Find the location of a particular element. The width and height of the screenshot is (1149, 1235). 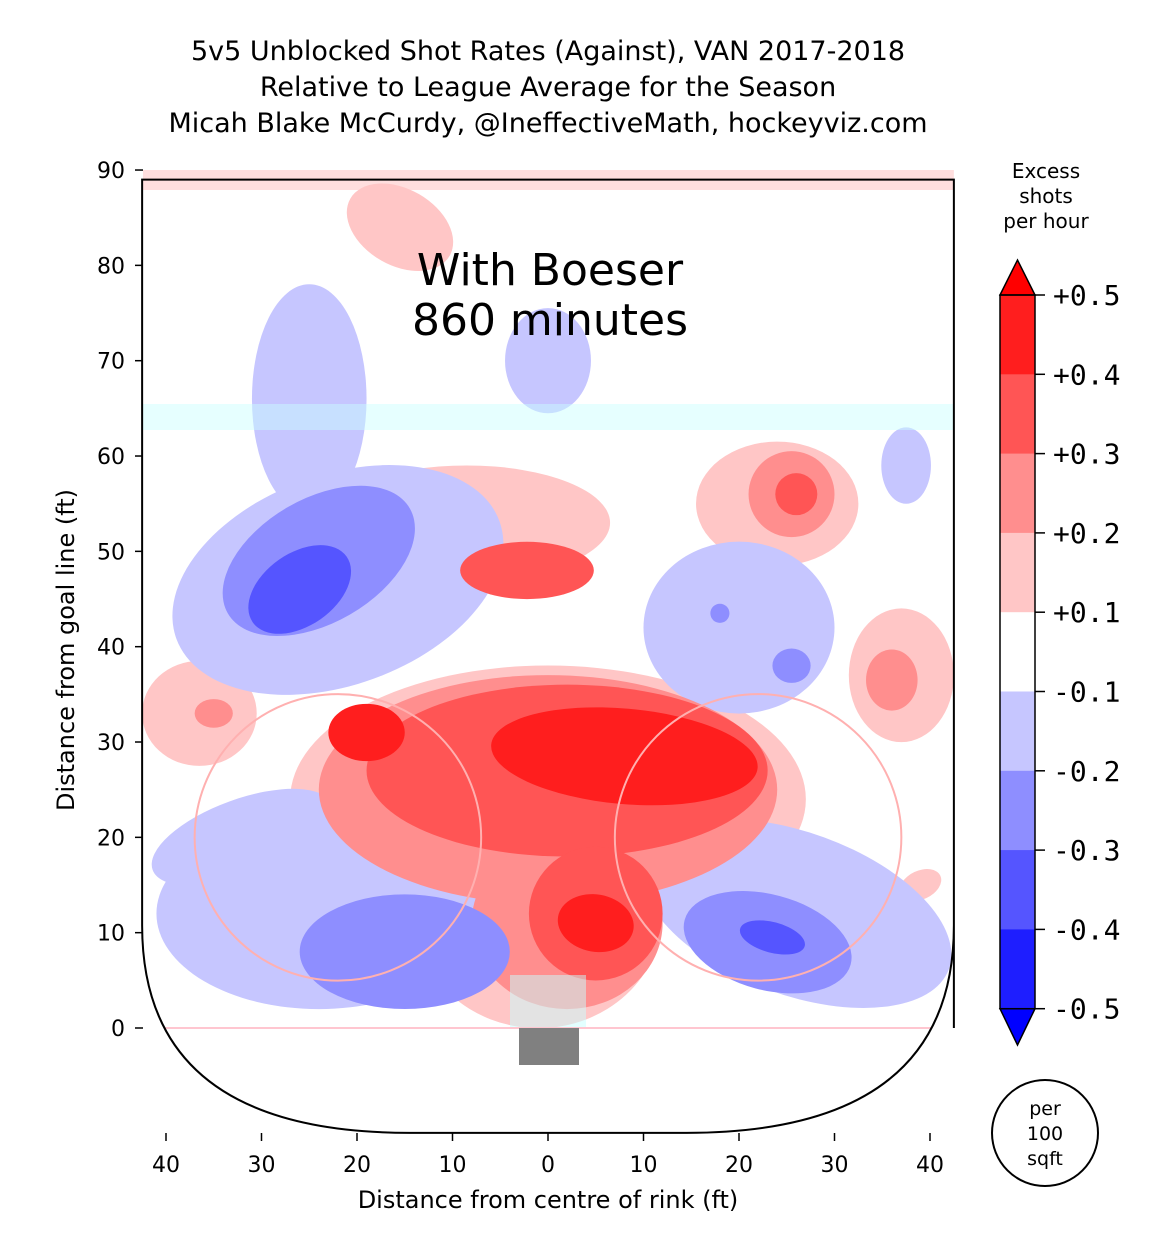

colorbar-title-1: Excess is located at coordinates (1046, 171).